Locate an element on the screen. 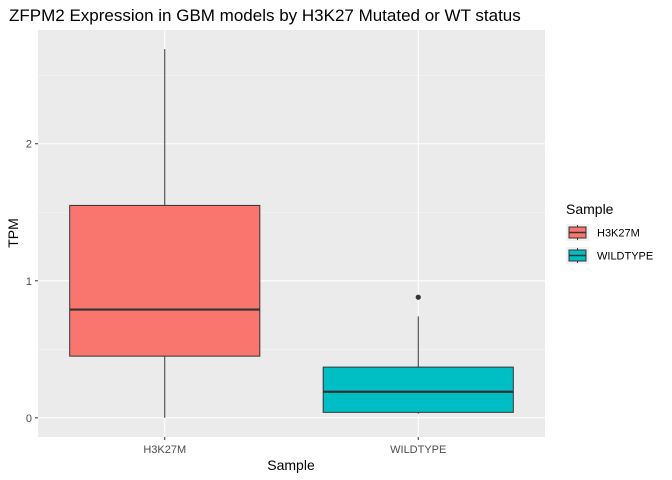  x-axis-title: Sample is located at coordinates (291, 465).